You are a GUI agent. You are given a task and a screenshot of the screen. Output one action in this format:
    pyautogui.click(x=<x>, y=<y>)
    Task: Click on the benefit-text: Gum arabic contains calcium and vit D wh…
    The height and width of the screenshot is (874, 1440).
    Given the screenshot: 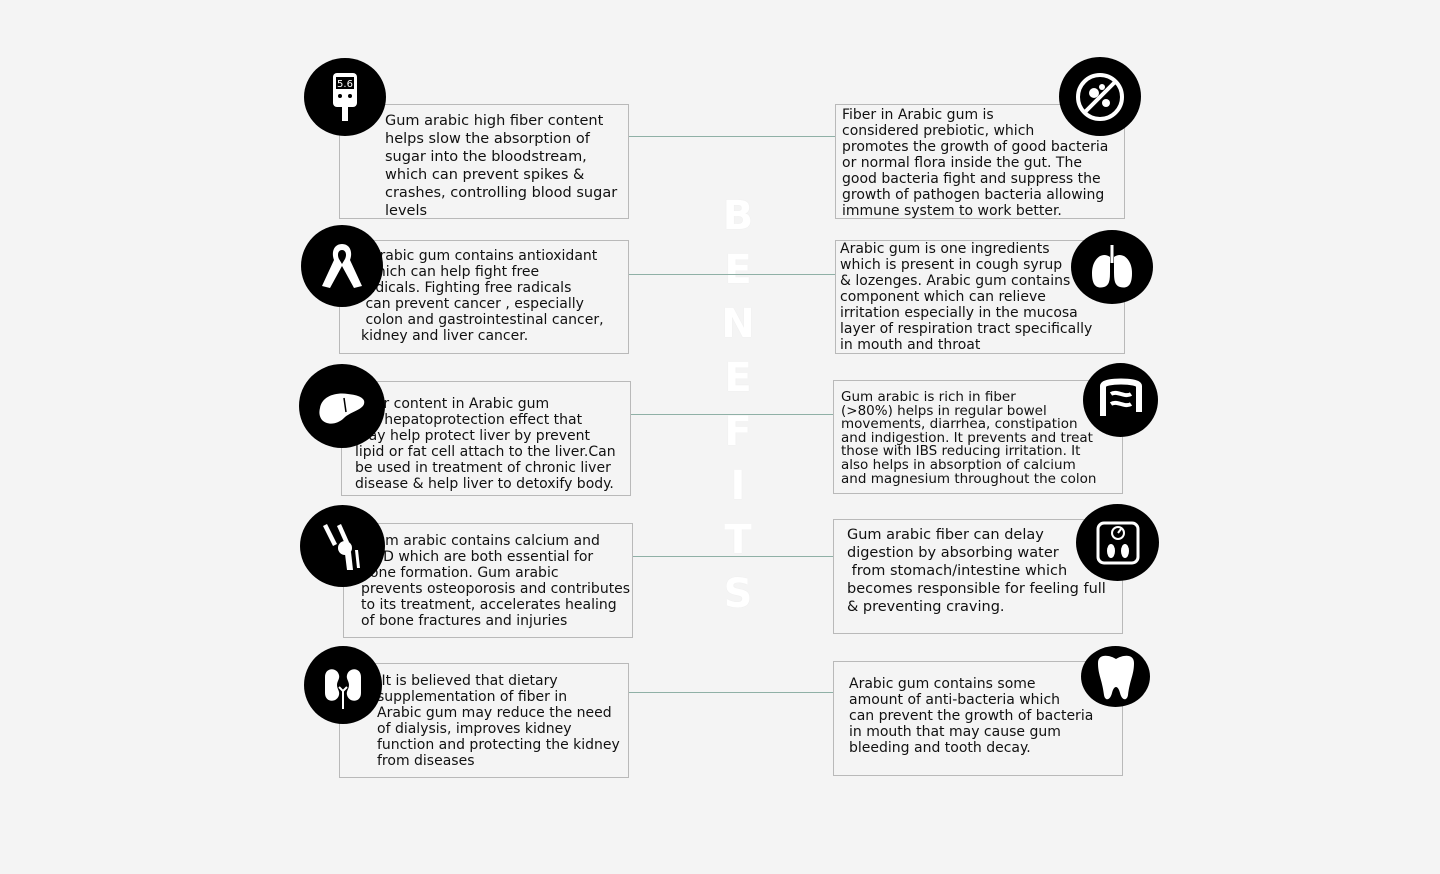 What is the action you would take?
    pyautogui.click(x=496, y=581)
    